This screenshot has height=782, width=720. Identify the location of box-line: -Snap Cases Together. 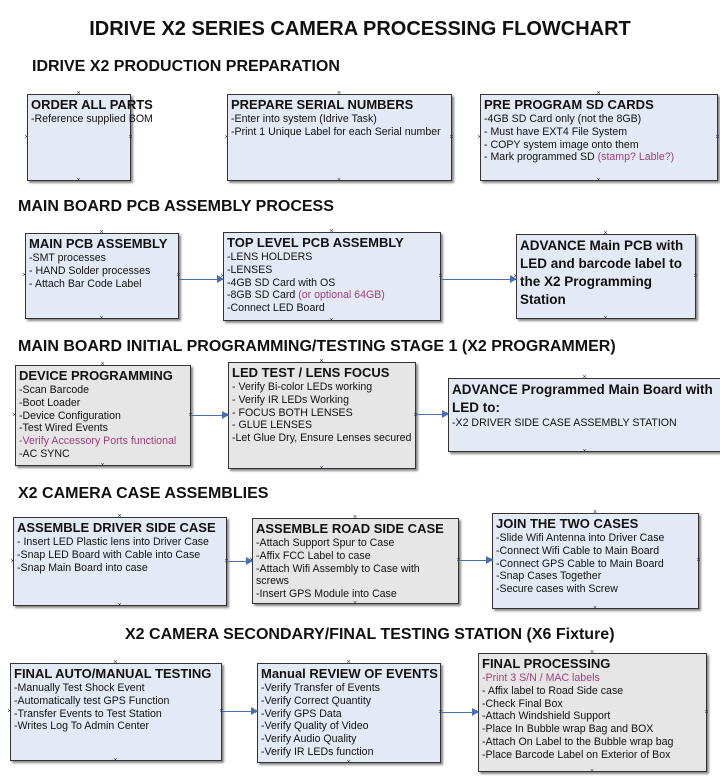
(595, 576).